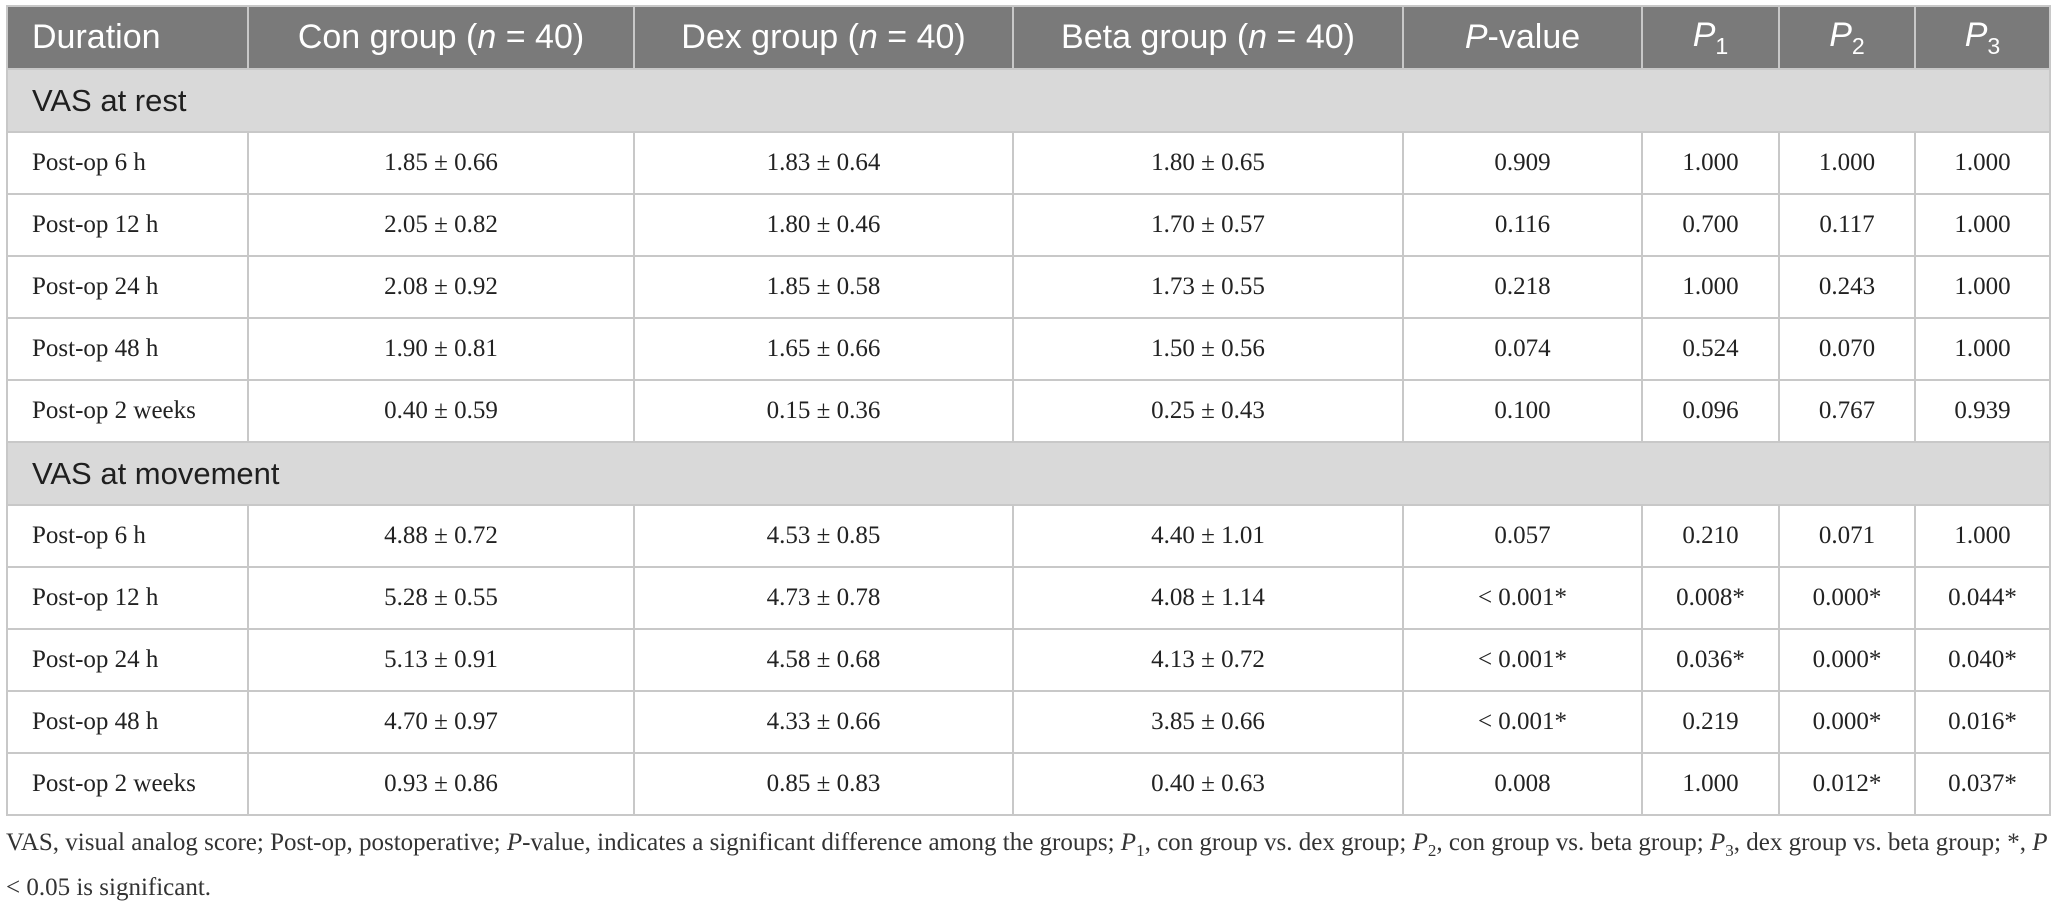 Image resolution: width=2055 pixels, height=909 pixels. I want to click on p2-cell: 0.071, so click(1847, 536).